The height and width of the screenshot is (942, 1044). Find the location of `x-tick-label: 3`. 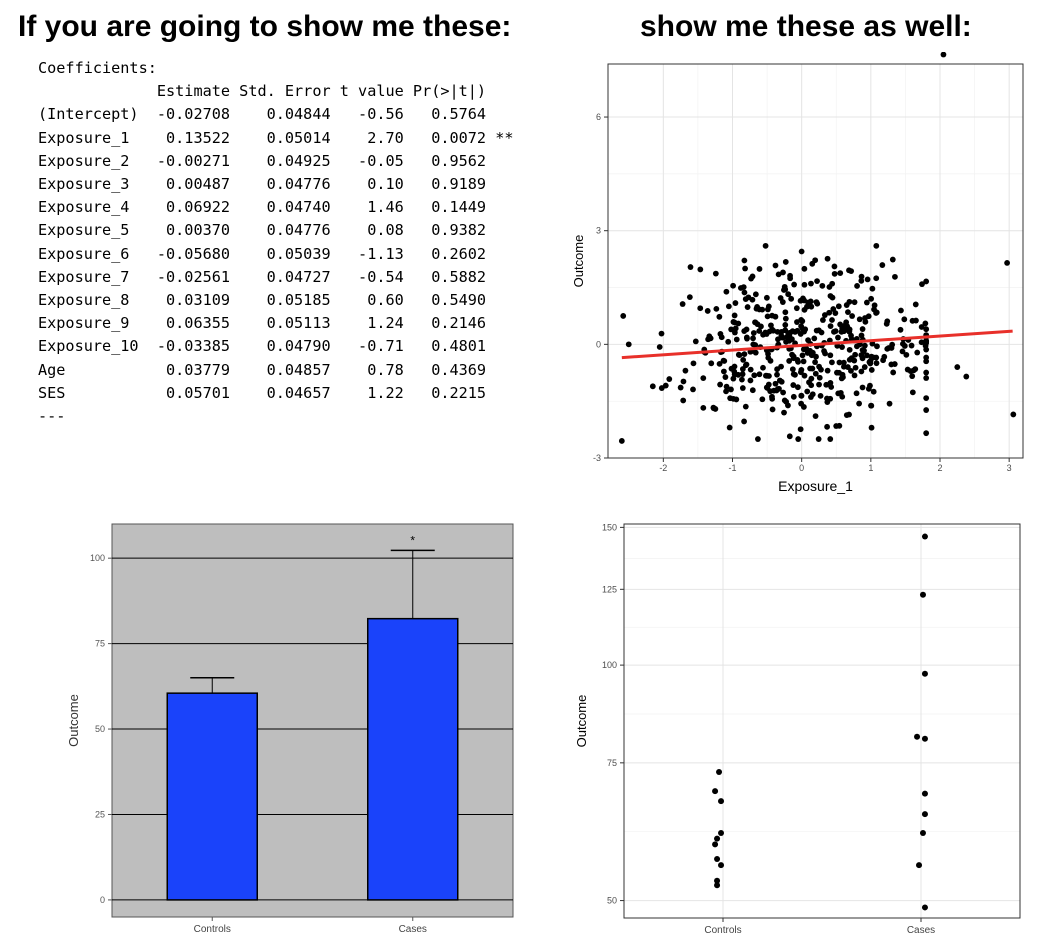

x-tick-label: 3 is located at coordinates (1009, 468).